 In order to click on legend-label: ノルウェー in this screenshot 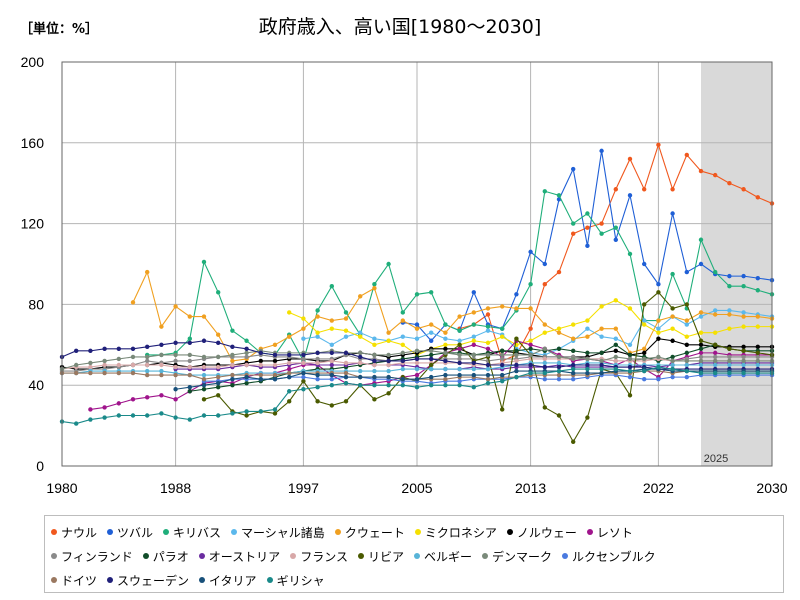, I will do `click(546, 532)`.